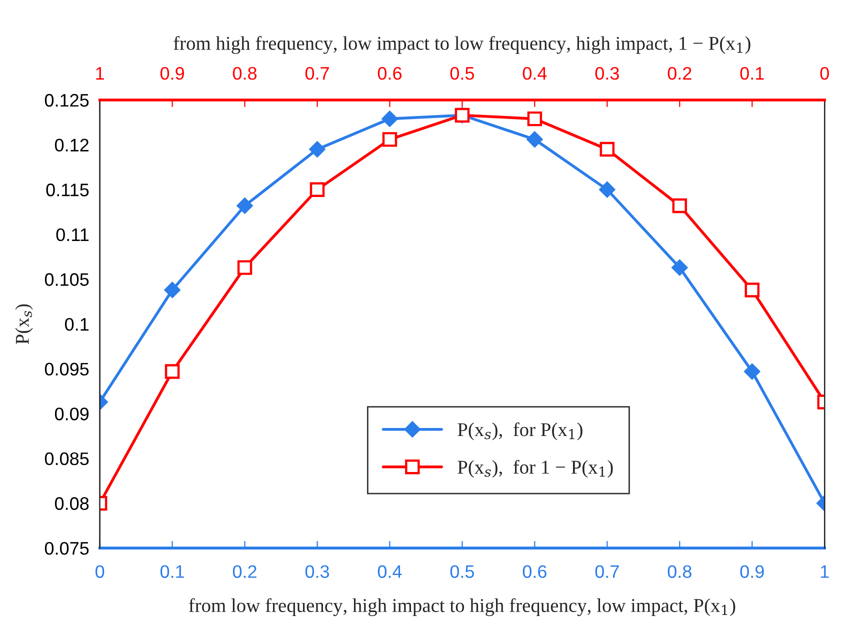 The image size is (868, 641). I want to click on x-axis-title: from low frequency, high impact to high frequency, low impact, P(x$_{1}$), so click(462, 607).